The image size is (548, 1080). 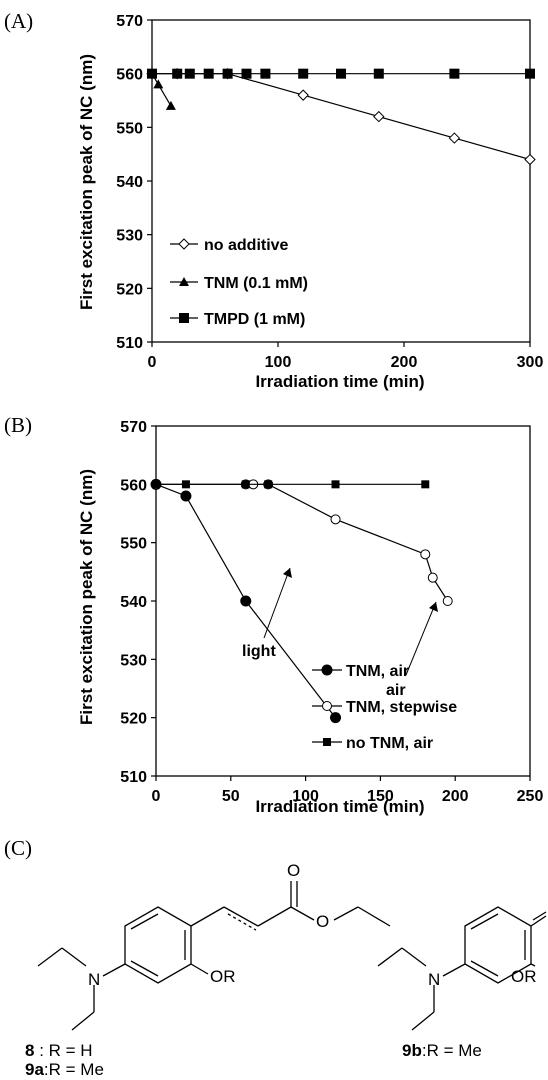 I want to click on legend-a: no additive TNM (0.1 mM) TMPD (1 mM), so click(x=239, y=282).